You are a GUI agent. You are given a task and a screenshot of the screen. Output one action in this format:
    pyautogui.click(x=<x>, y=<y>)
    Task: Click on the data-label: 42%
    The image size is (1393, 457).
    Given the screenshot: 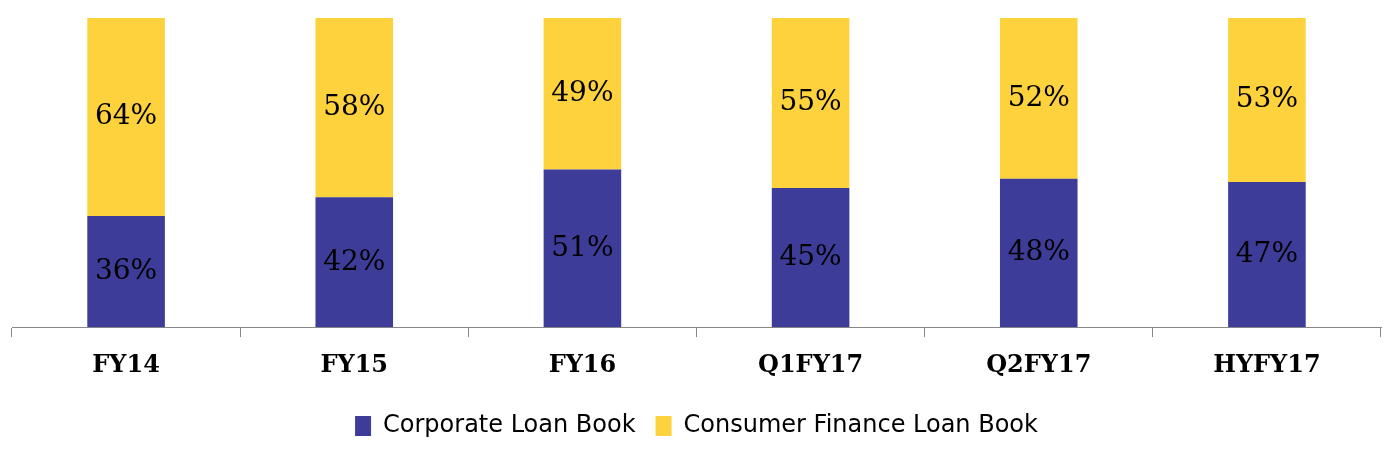 What is the action you would take?
    pyautogui.click(x=354, y=260)
    